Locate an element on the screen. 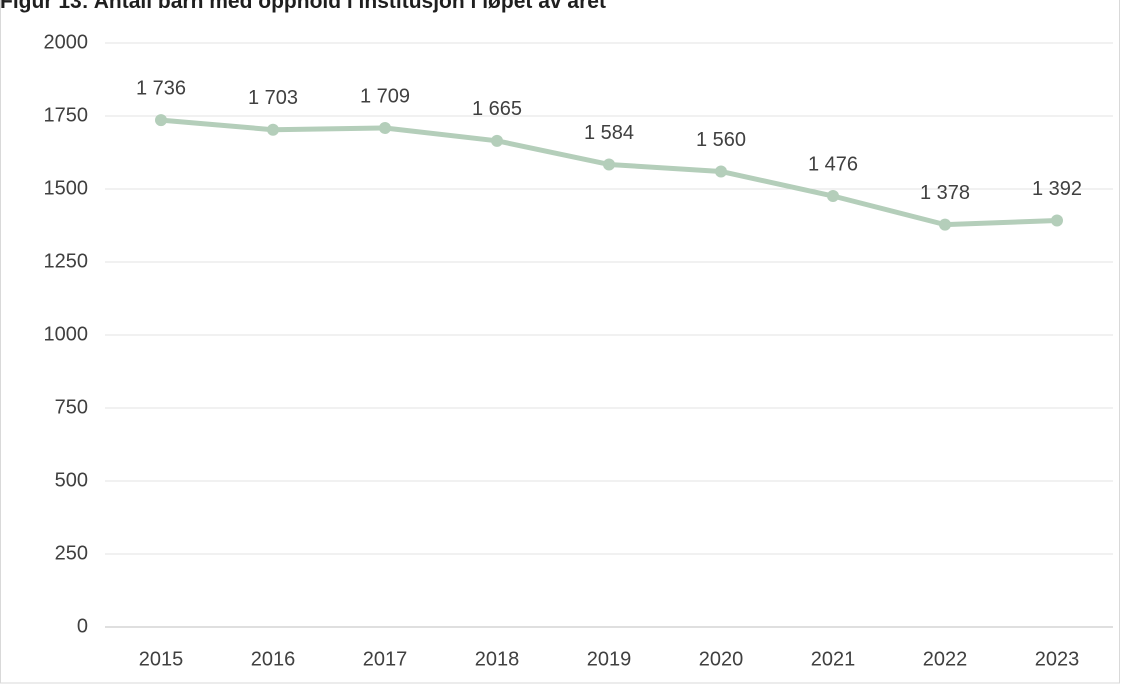  x-tick-label: 2021 is located at coordinates (833, 659).